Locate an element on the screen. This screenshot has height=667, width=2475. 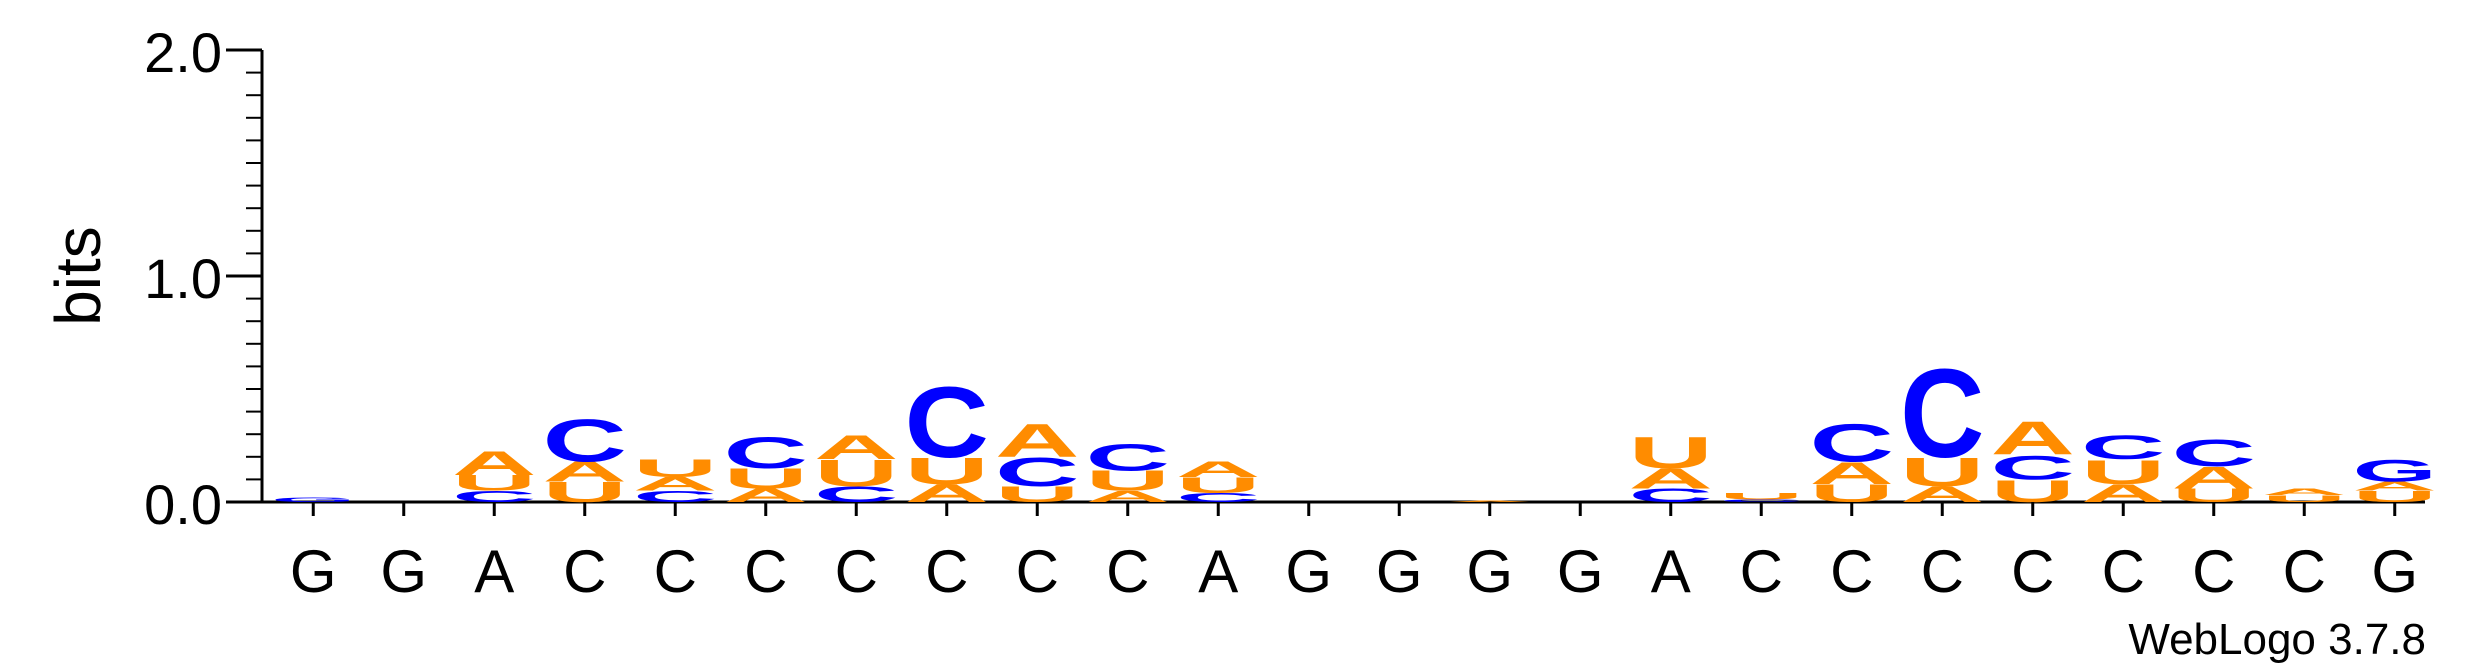
y-axis-label: bits is located at coordinates (78, 276).